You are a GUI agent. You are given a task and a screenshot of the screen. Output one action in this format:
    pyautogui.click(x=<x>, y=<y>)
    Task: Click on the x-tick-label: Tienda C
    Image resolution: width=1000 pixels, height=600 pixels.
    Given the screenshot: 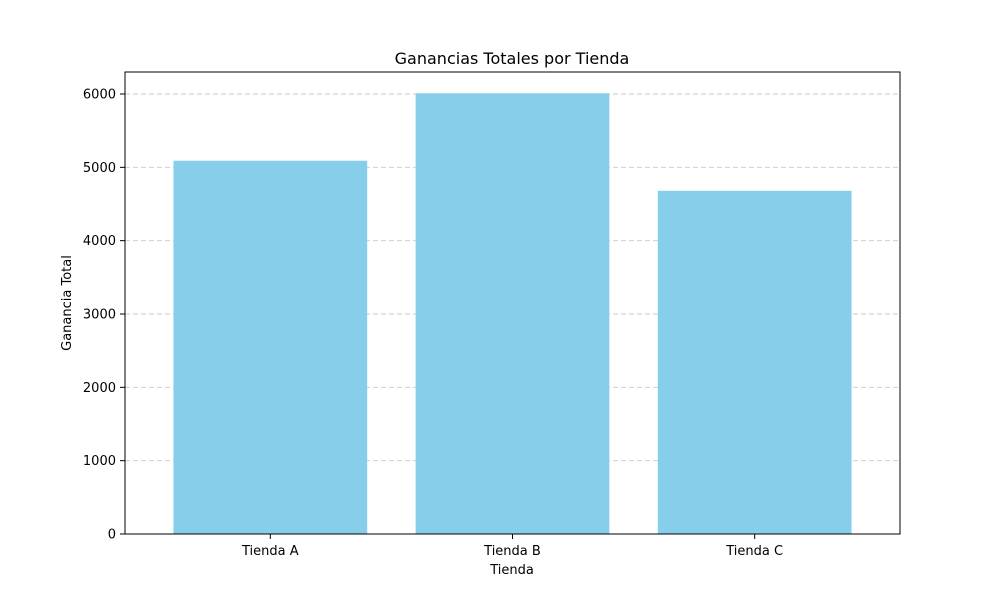 What is the action you would take?
    pyautogui.click(x=754, y=551)
    